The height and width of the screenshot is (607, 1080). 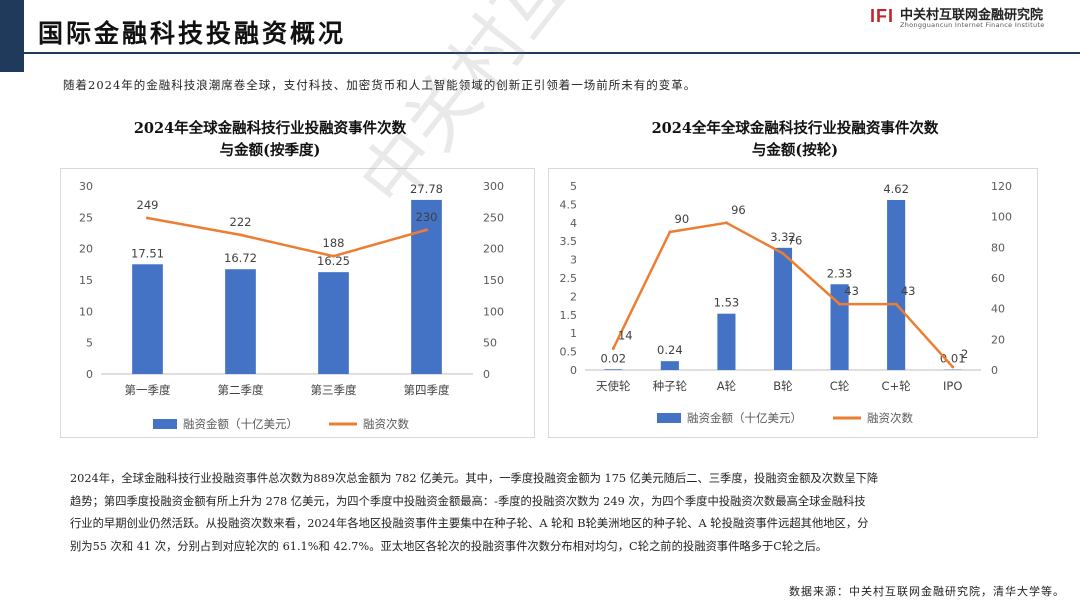 What do you see at coordinates (573, 223) in the screenshot?
I see `chart-round-y-left-tick: 4` at bounding box center [573, 223].